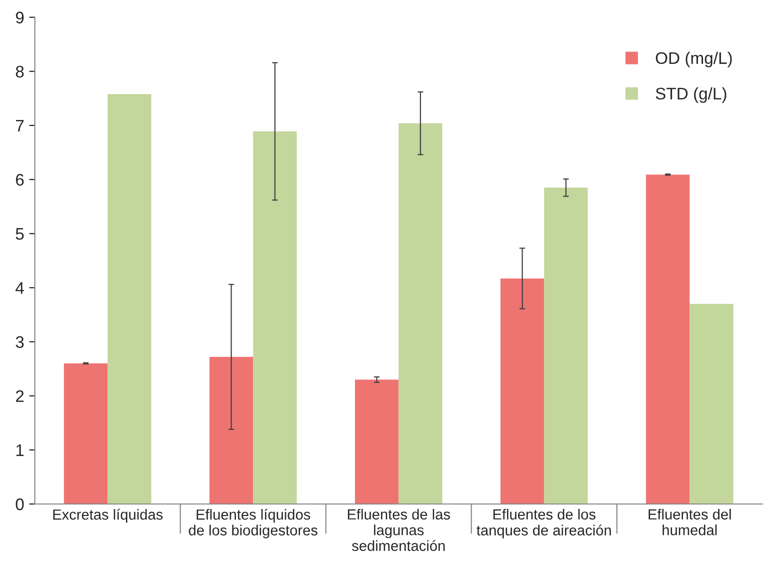  I want to click on y-tick-label: 0, so click(20, 504).